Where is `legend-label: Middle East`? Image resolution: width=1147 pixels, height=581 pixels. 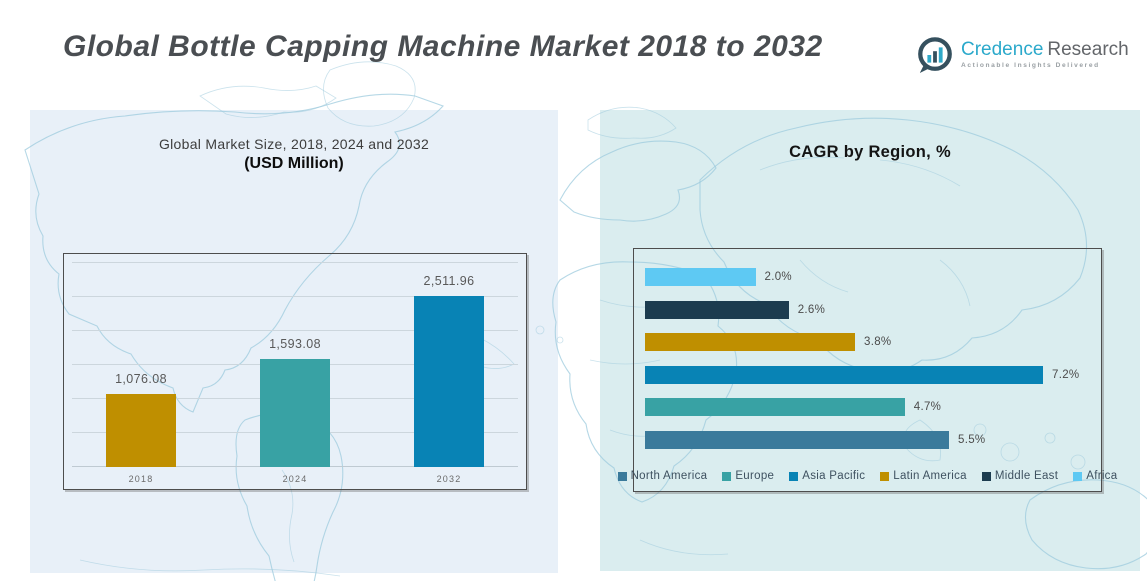
legend-label: Middle East is located at coordinates (1026, 476).